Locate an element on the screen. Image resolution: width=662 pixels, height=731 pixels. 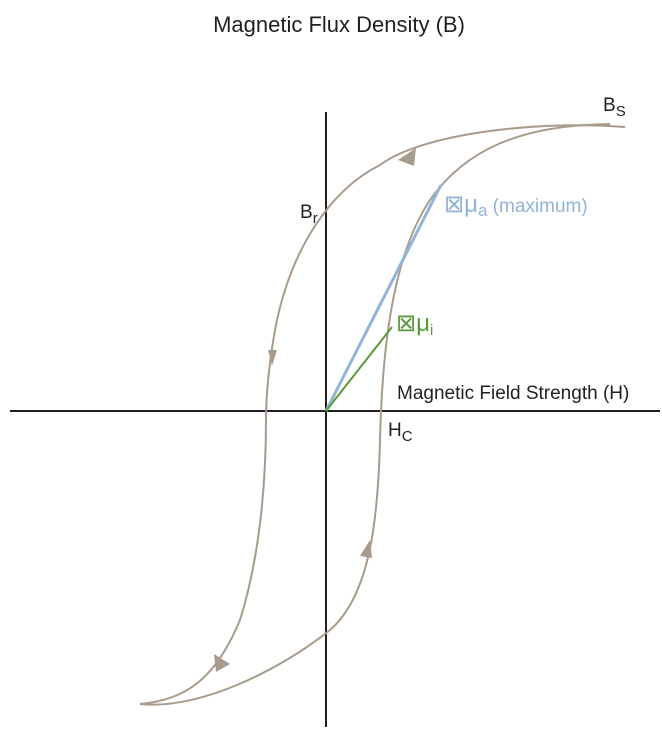
bs-label: BS is located at coordinates (614, 107).